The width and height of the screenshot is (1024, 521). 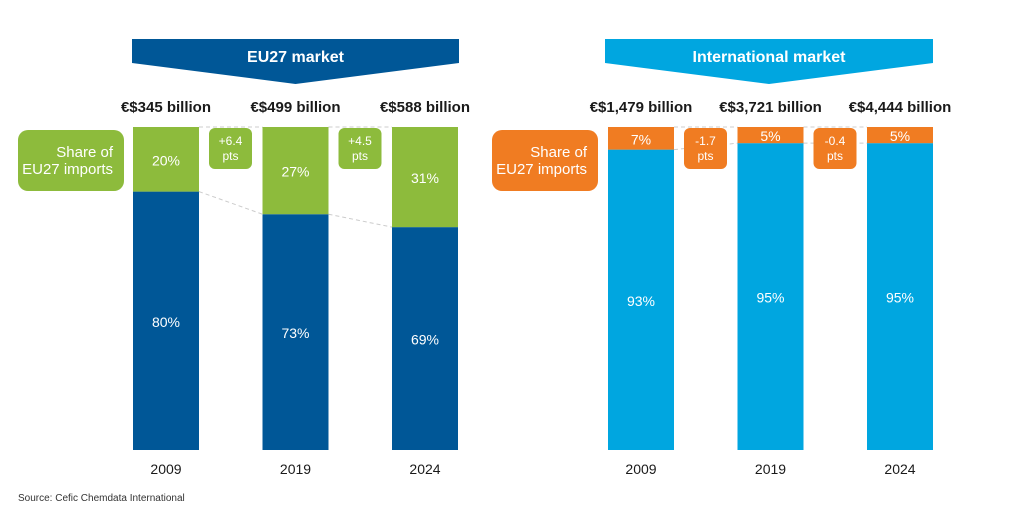 I want to click on share-value-label: 20%, so click(x=166, y=160).